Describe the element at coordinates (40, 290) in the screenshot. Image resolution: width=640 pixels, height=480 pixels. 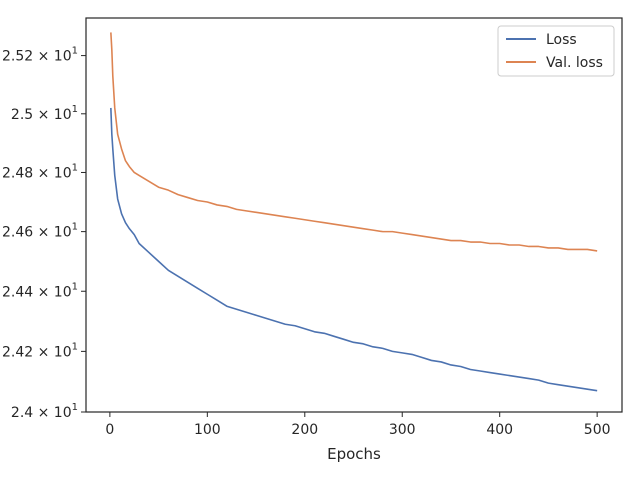
I see `y-tick-label: 2.44 × 10¹` at that location.